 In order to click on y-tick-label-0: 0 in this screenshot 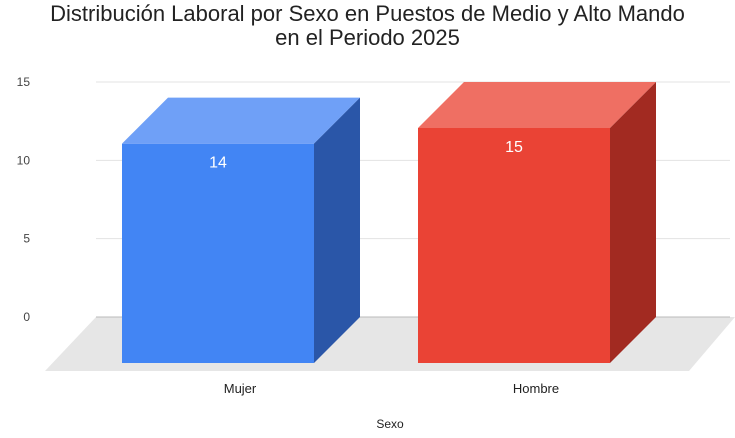, I will do `click(26, 317)`.